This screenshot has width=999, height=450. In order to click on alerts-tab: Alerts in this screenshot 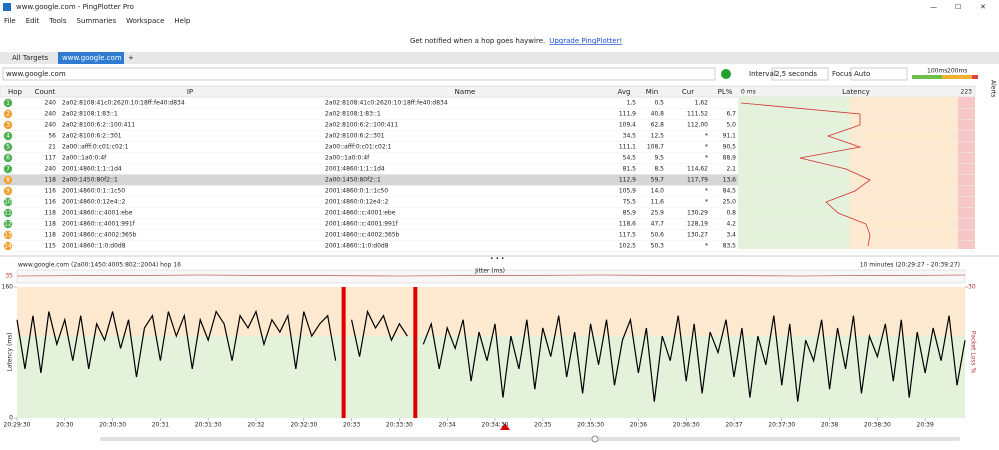, I will do `click(993, 88)`.